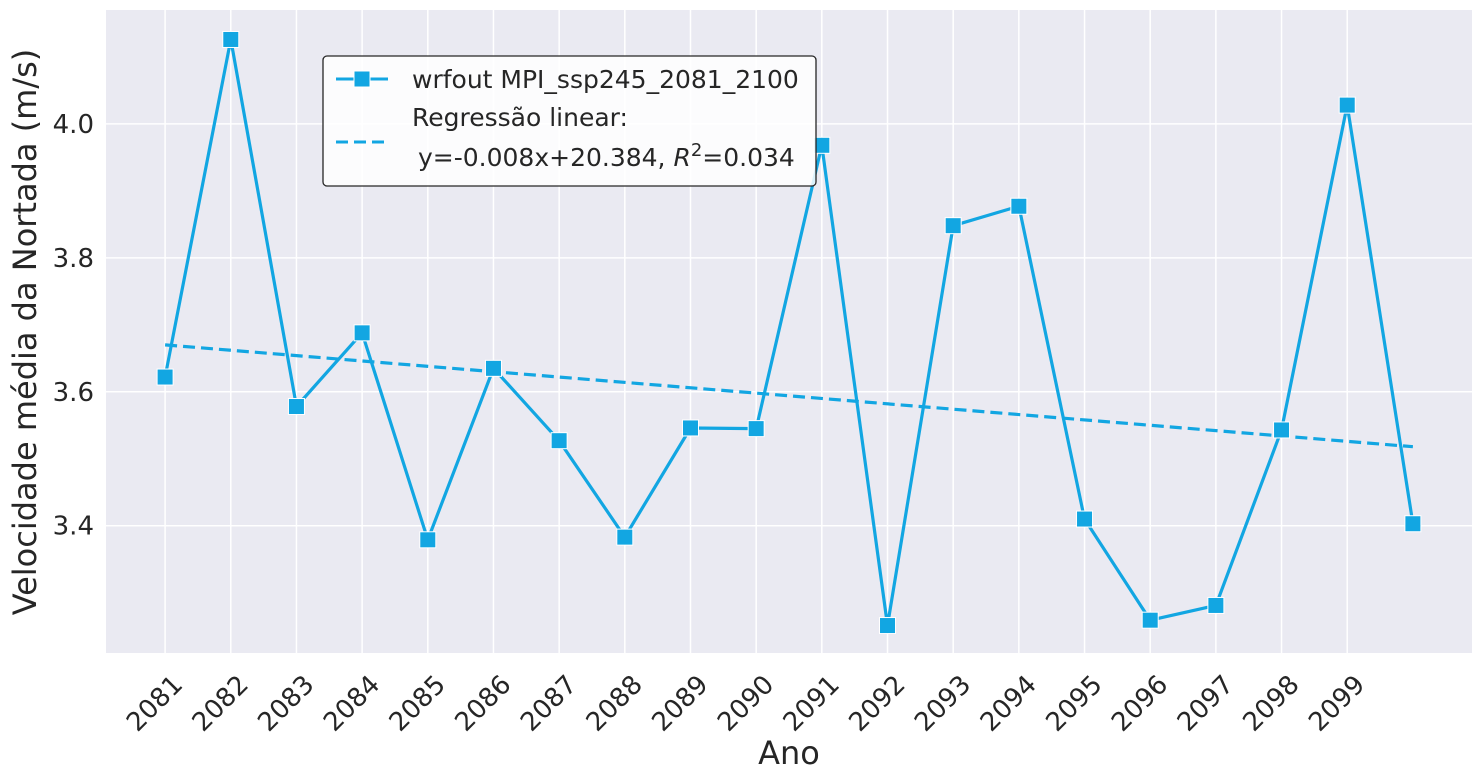 This screenshot has width=1484, height=784. What do you see at coordinates (1206, 704) in the screenshot?
I see `x-tick-label: 2097` at bounding box center [1206, 704].